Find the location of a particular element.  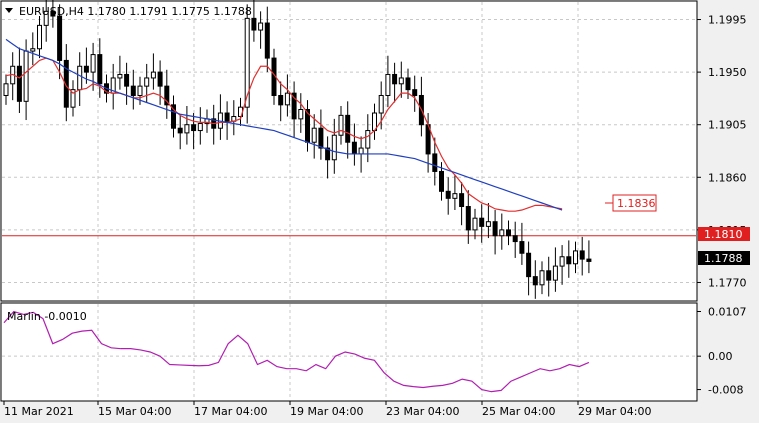

indicator-tick-label: 0.00 is located at coordinates (720, 356).